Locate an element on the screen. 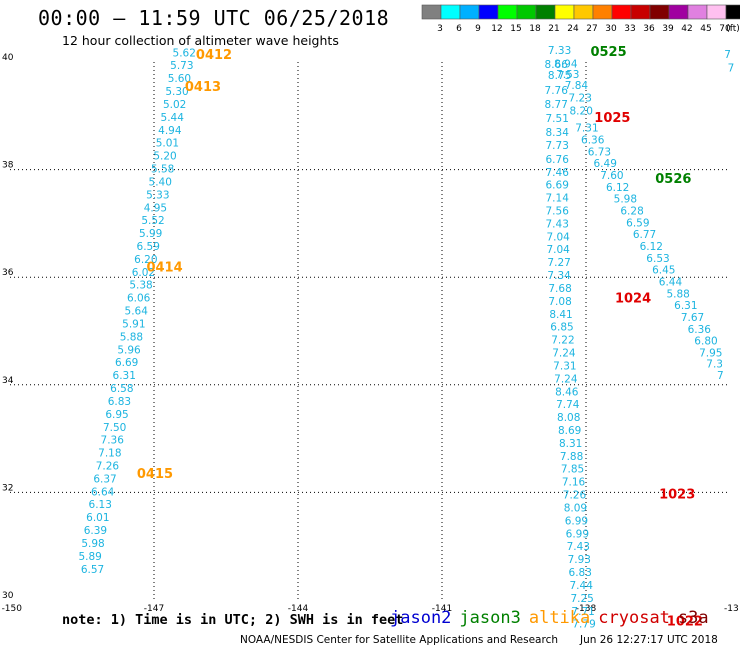 This screenshot has width=740, height=650. wave-height-value: 6.44 is located at coordinates (671, 283).